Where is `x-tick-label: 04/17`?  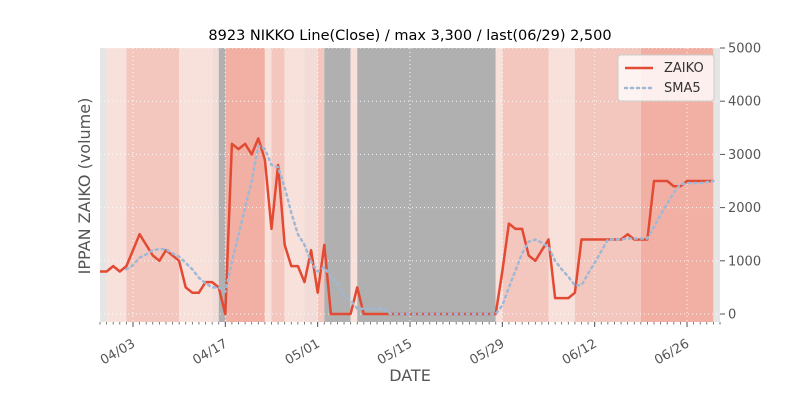 x-tick-label: 04/17 is located at coordinates (210, 352).